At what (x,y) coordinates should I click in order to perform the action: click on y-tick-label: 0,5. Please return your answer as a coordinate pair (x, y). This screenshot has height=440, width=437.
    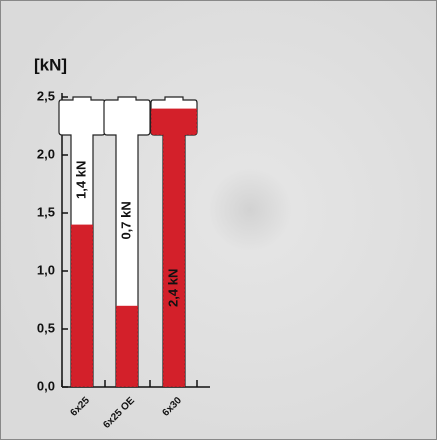
    Looking at the image, I should click on (46, 327).